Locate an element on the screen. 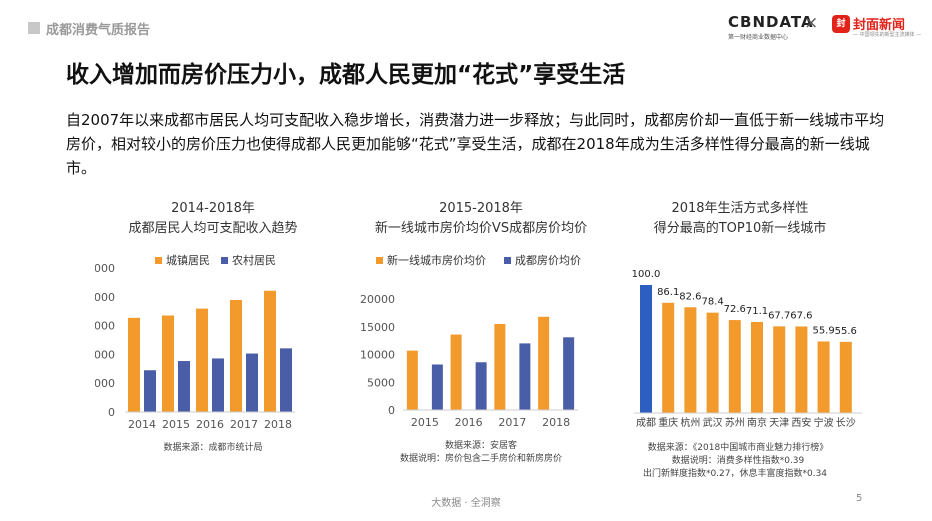 The image size is (932, 521). source-note: 数据来源：《2018中国城市商业魅力排行榜》 is located at coordinates (738, 447).